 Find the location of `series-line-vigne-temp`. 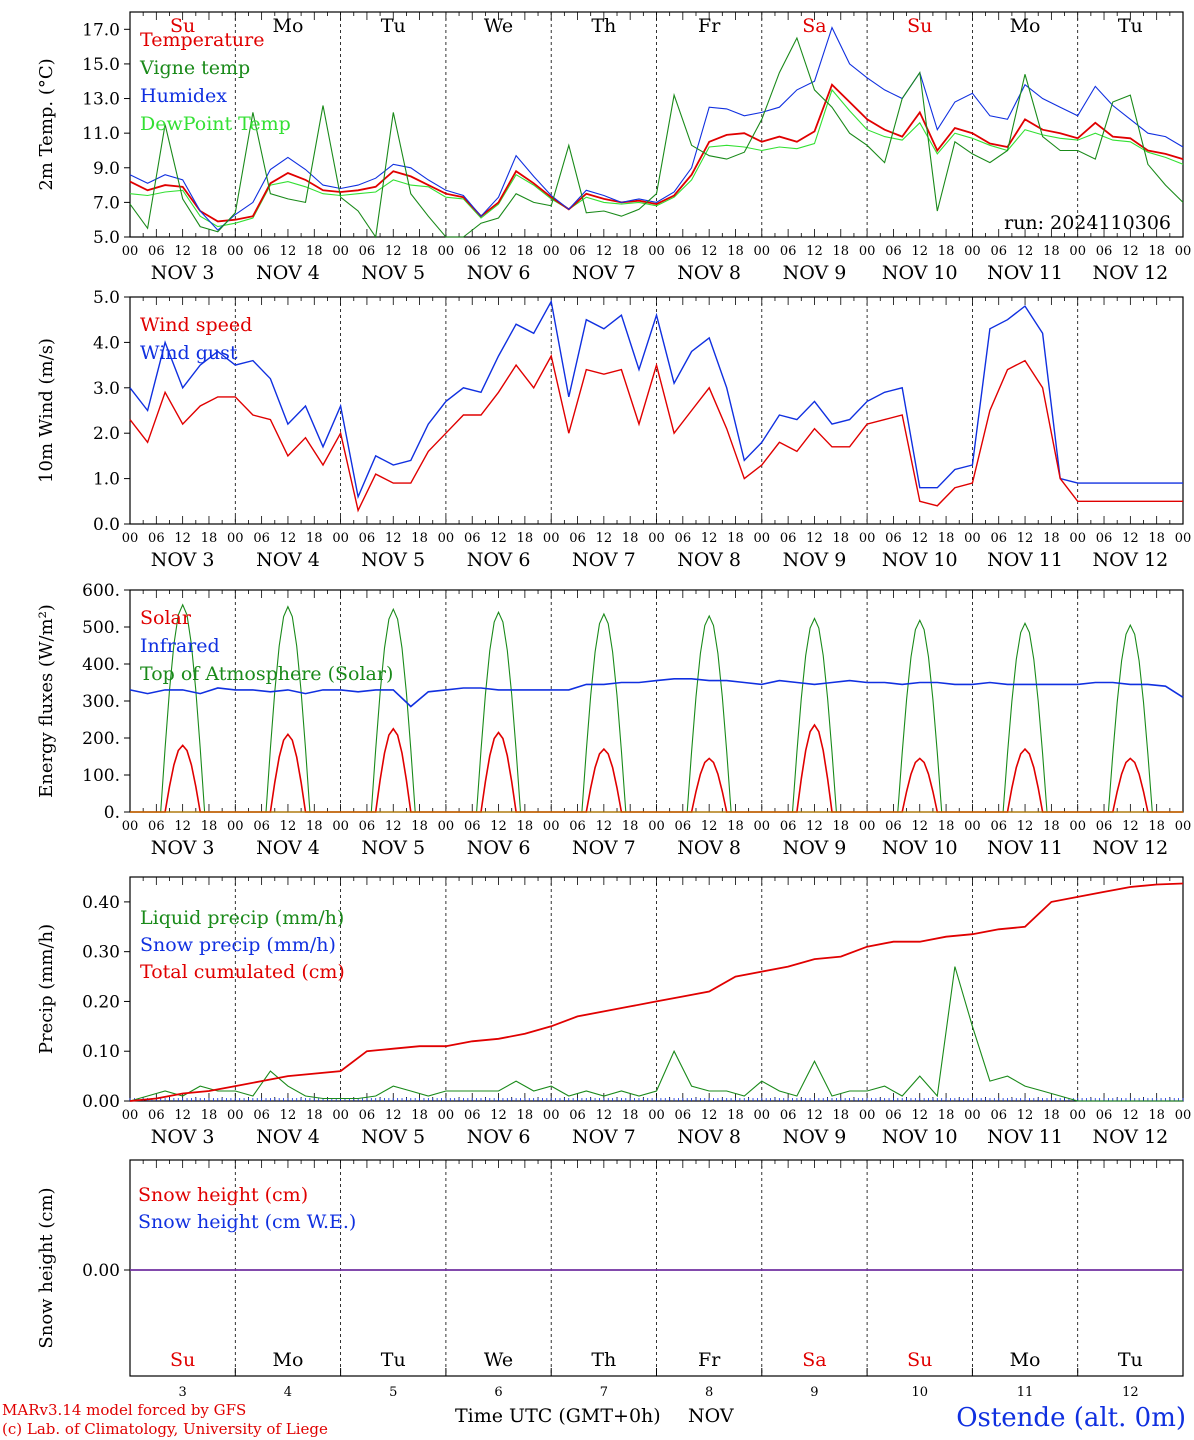

series-line-vigne-temp is located at coordinates (656, 137).